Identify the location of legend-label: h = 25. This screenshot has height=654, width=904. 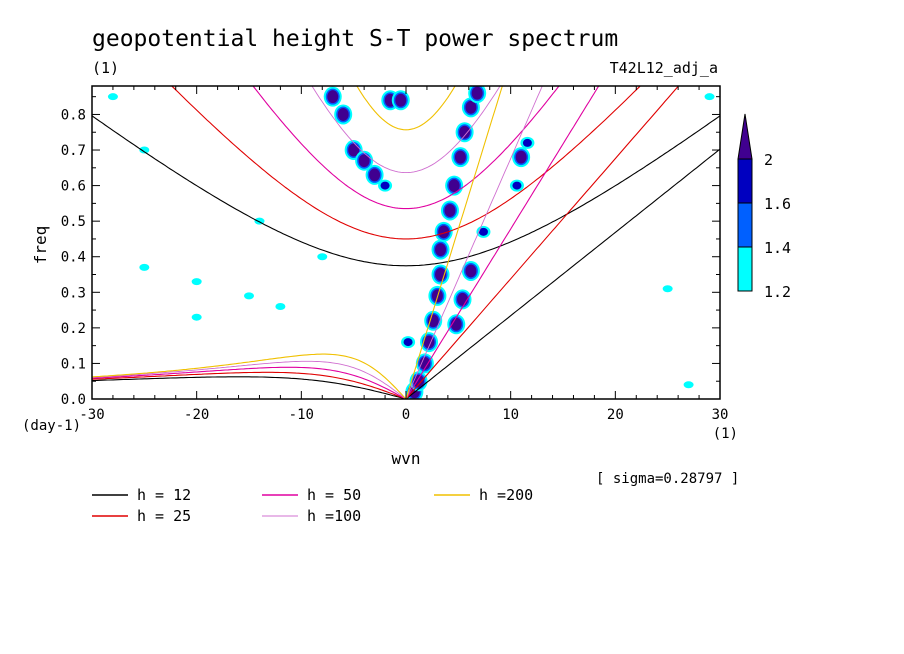
(164, 516).